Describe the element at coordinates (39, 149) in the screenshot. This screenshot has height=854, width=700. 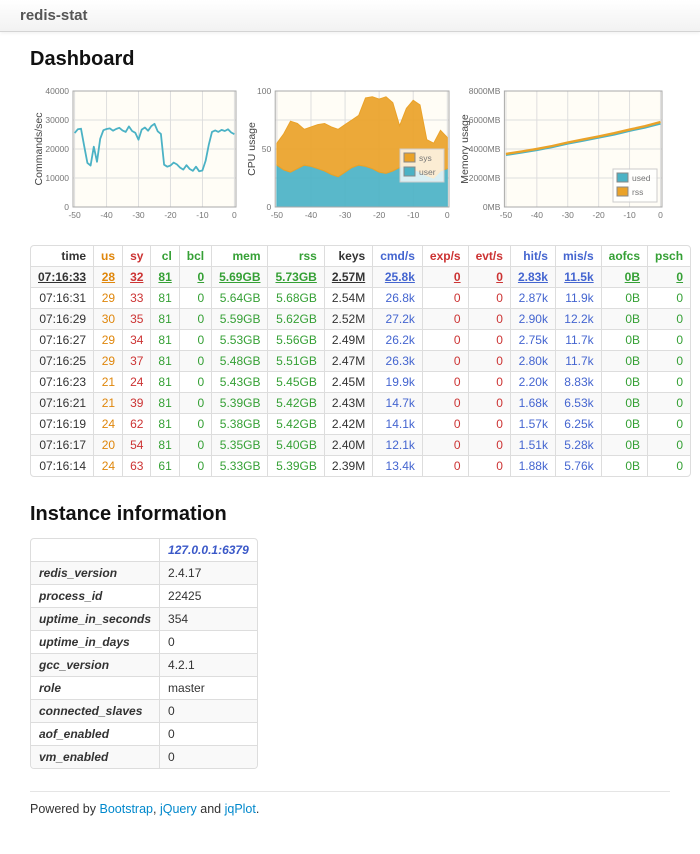
I see `svg-text: Commands/sec` at that location.